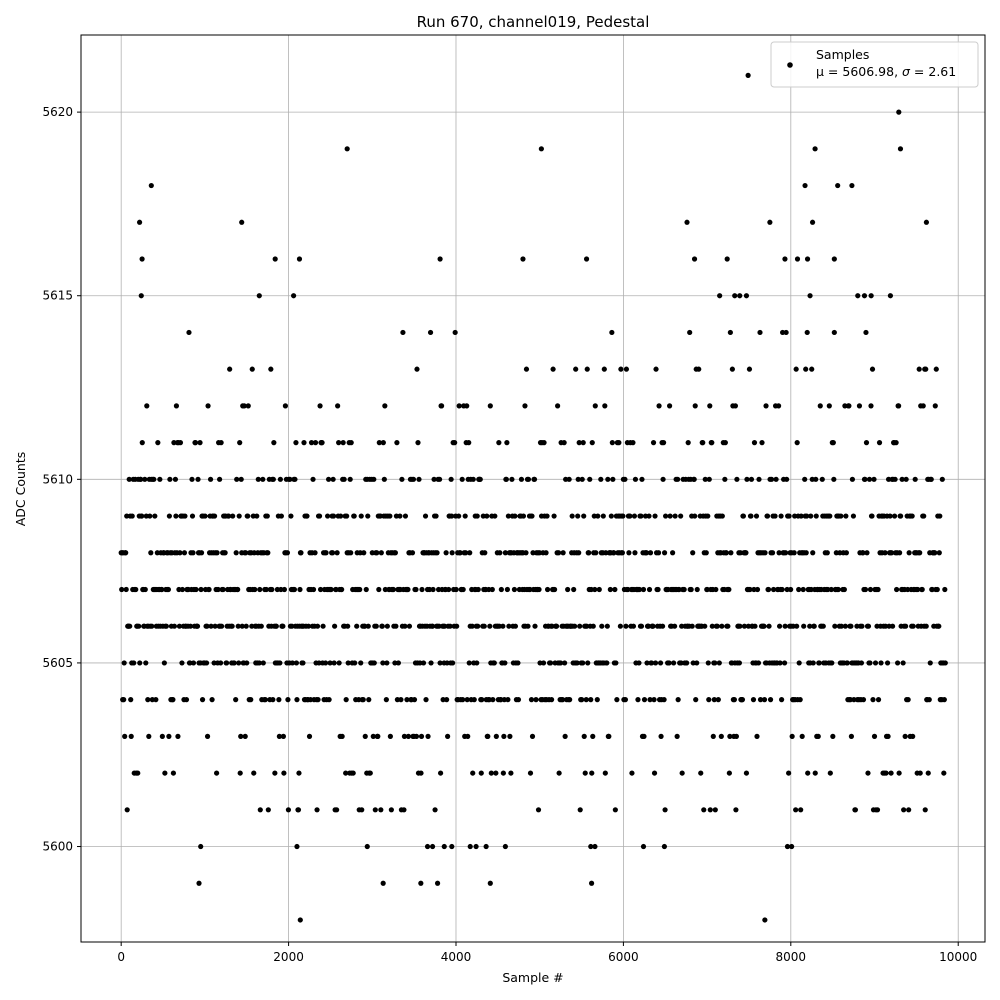  I want to click on y-tick-label: 5600, so click(57, 847).